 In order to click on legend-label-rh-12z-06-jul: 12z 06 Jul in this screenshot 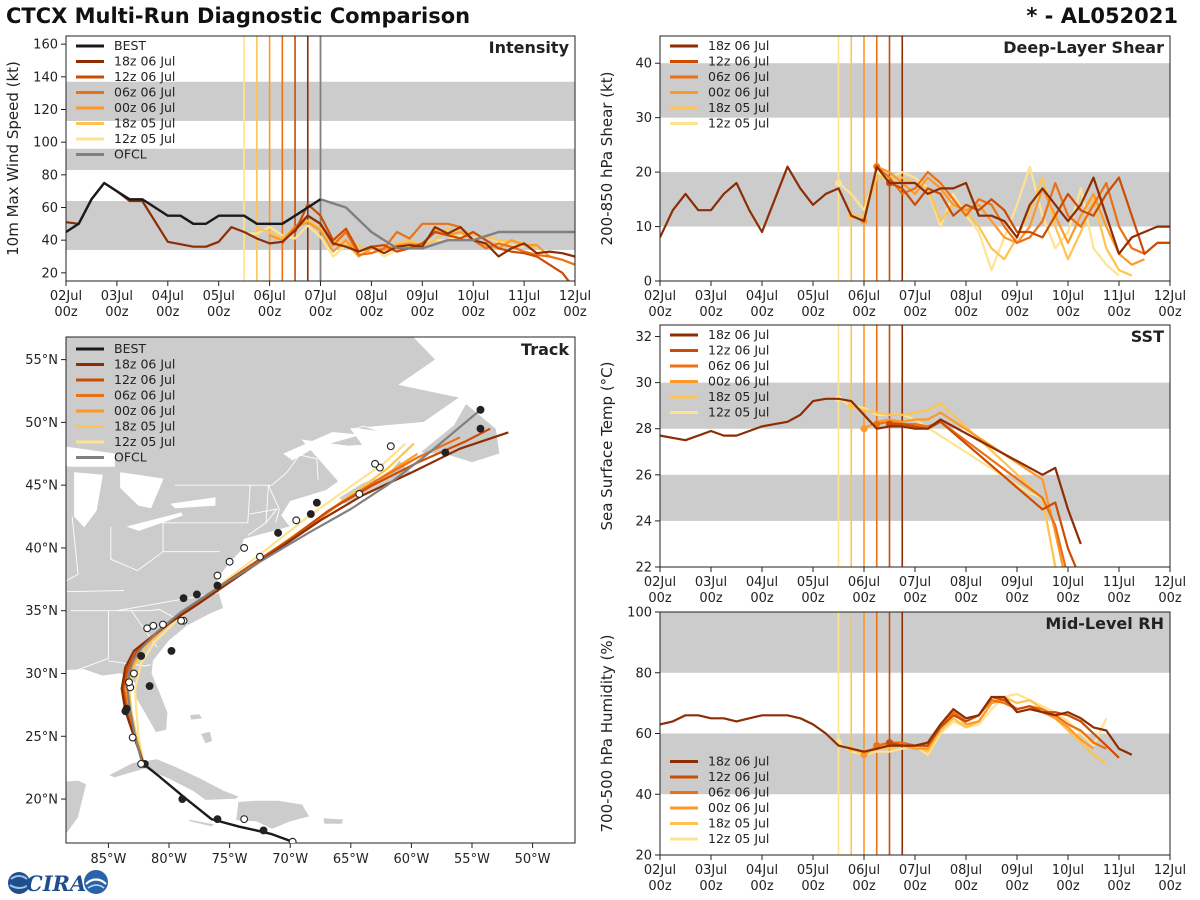, I will do `click(738, 776)`.